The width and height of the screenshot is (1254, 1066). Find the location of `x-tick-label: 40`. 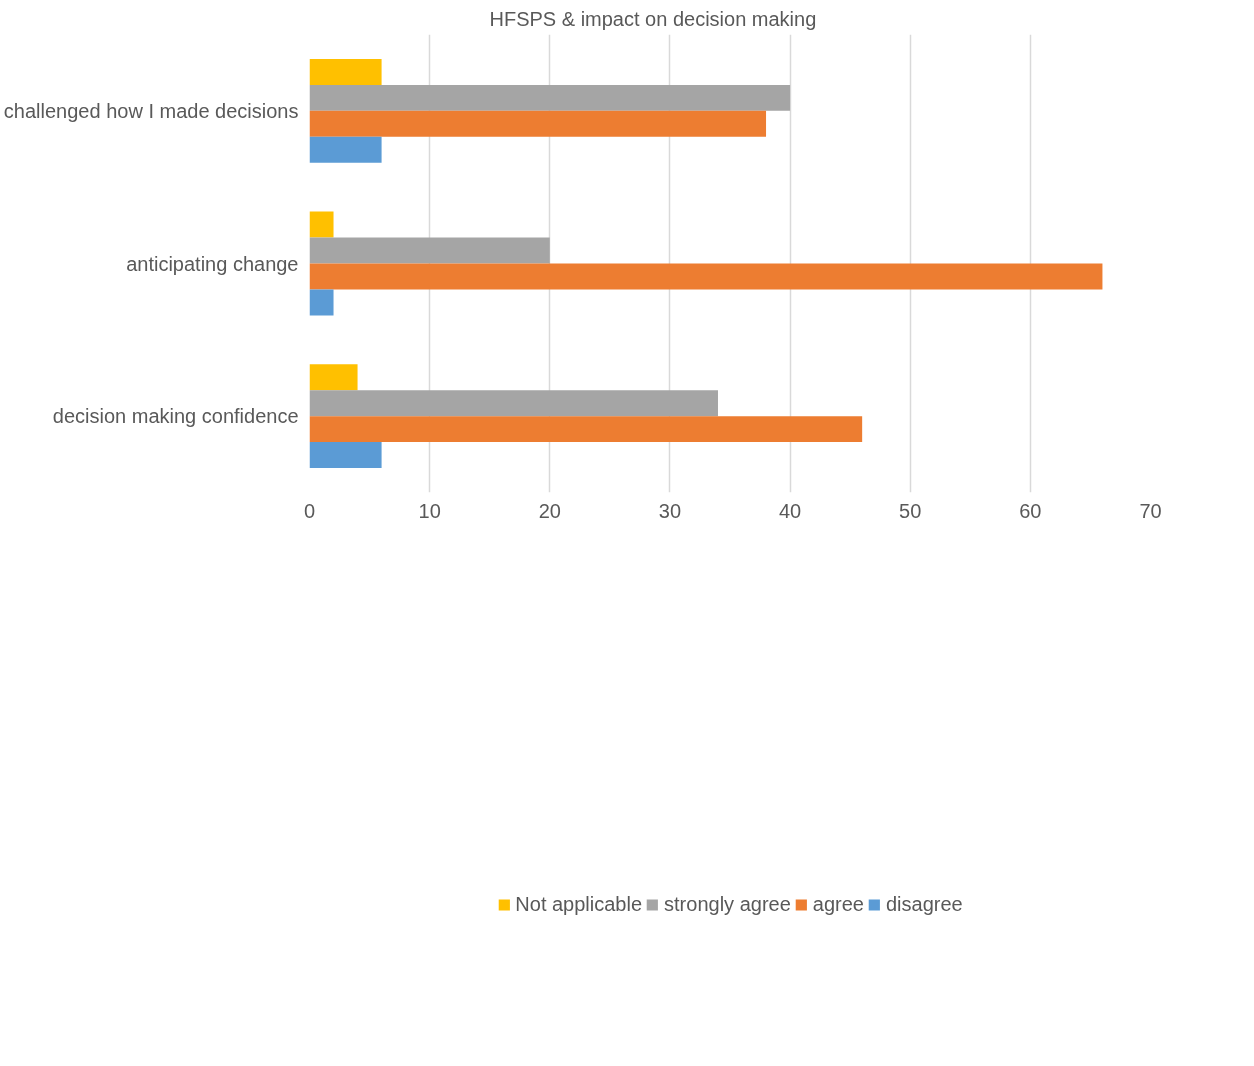

x-tick-label: 40 is located at coordinates (790, 510).